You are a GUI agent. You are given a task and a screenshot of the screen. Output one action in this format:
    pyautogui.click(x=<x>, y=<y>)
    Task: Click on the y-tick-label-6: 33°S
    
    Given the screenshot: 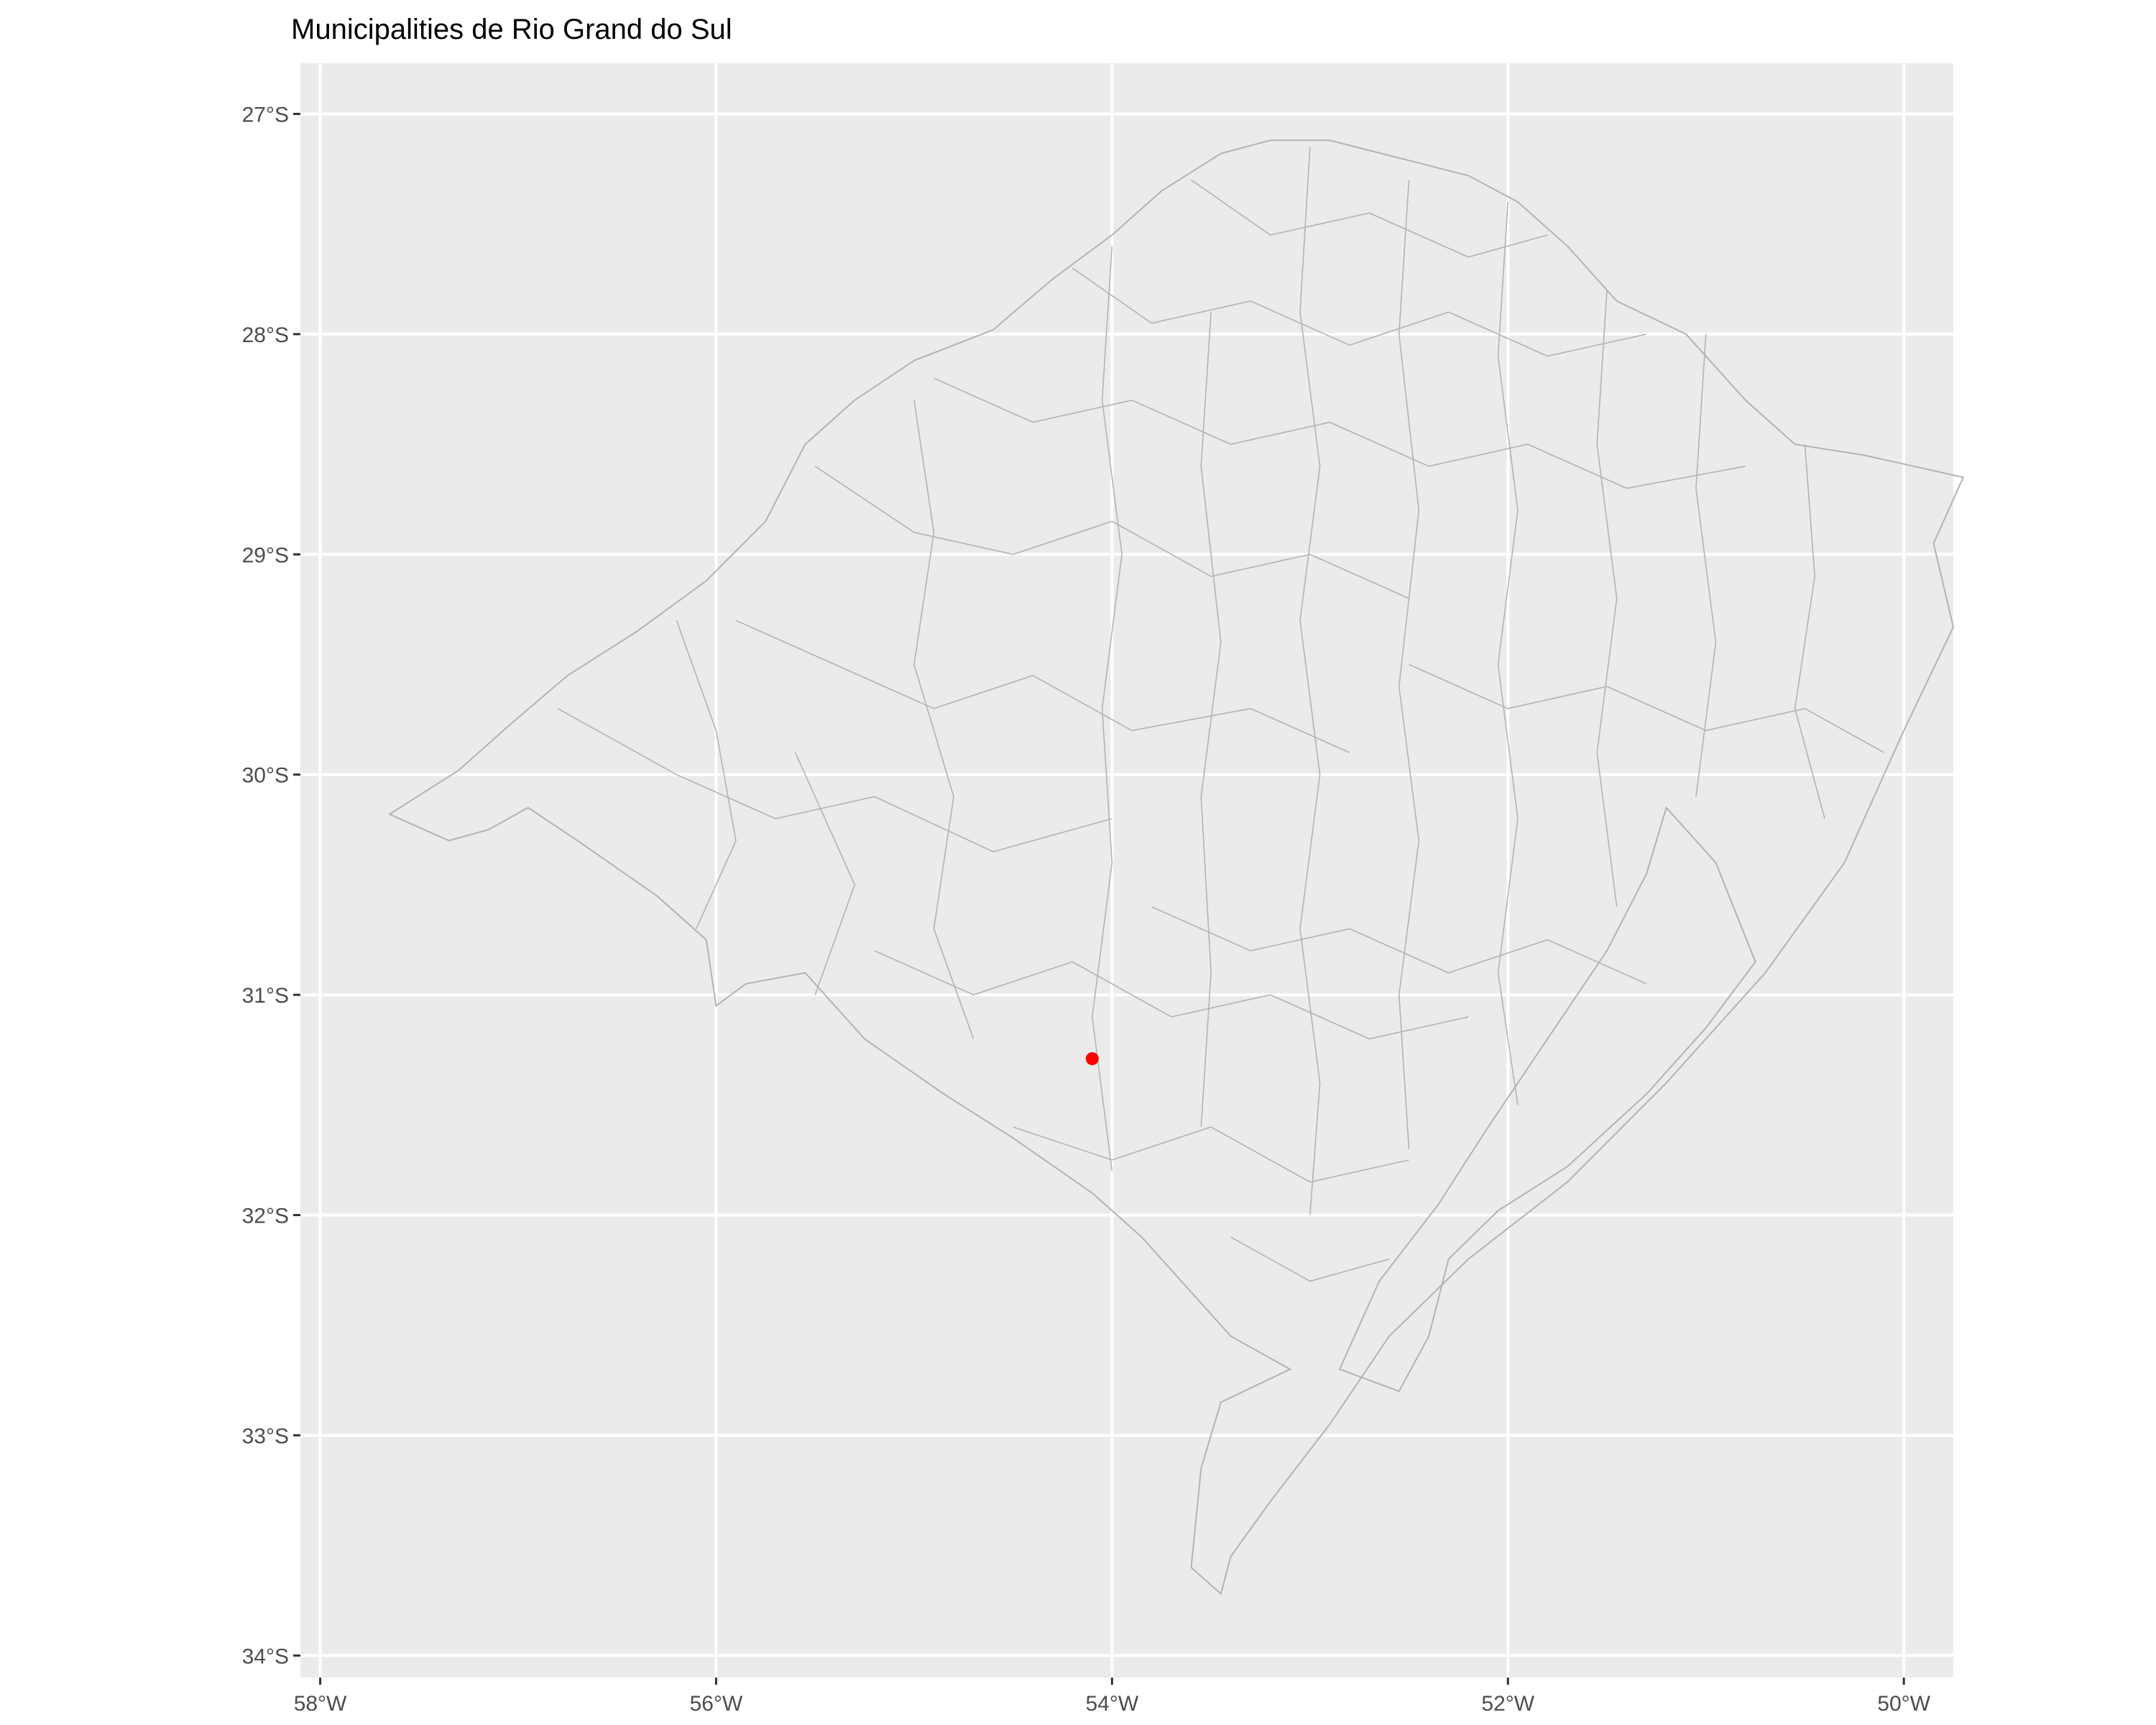 What is the action you would take?
    pyautogui.click(x=265, y=1436)
    